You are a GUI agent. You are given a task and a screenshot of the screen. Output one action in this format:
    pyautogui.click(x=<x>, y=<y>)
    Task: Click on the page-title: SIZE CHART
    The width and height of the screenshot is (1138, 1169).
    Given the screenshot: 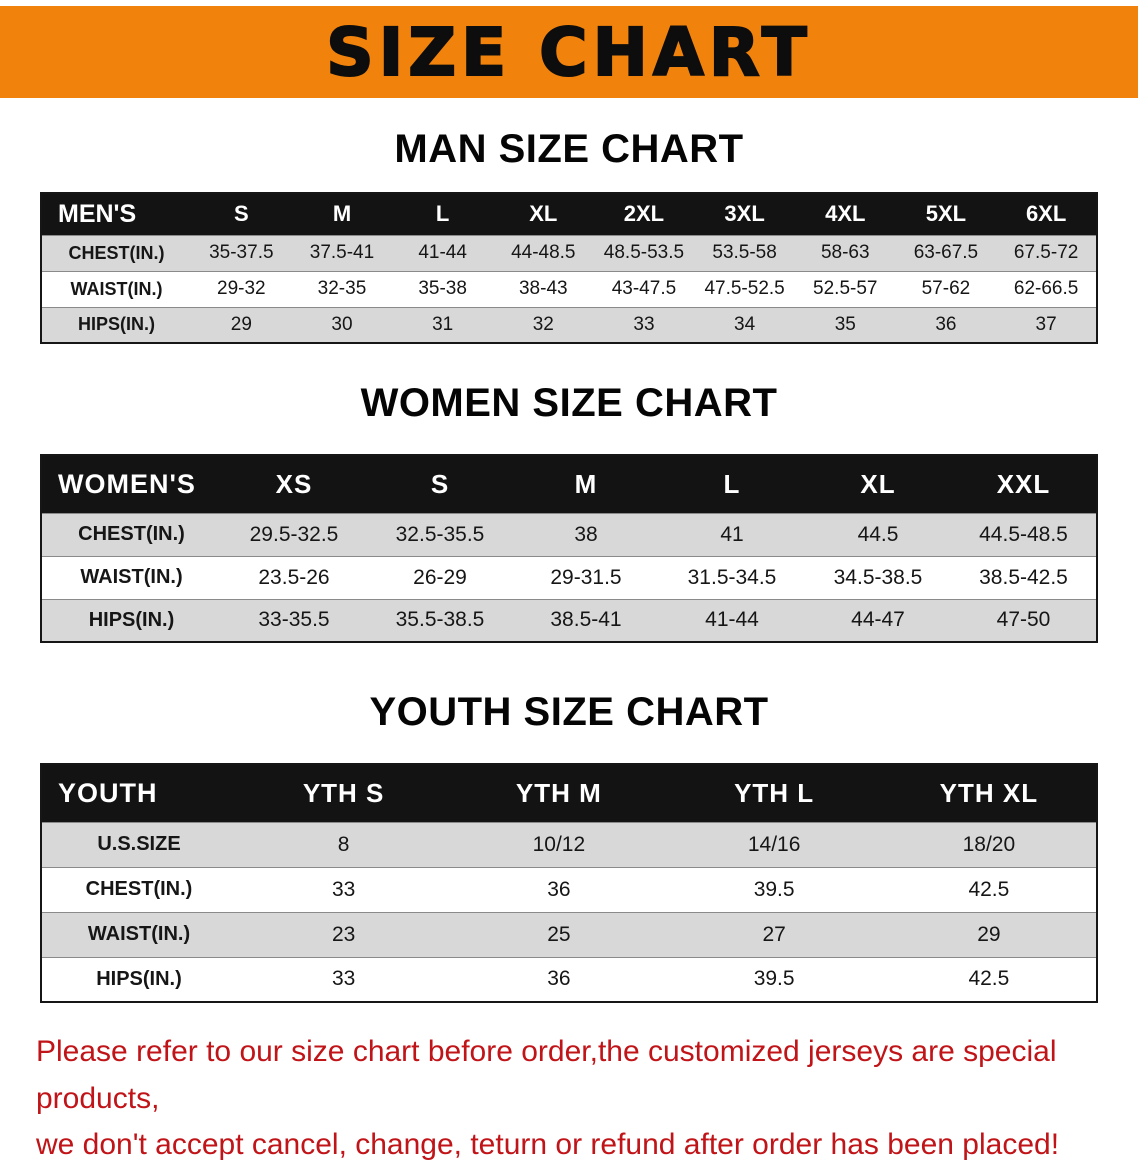 What is the action you would take?
    pyautogui.click(x=568, y=52)
    